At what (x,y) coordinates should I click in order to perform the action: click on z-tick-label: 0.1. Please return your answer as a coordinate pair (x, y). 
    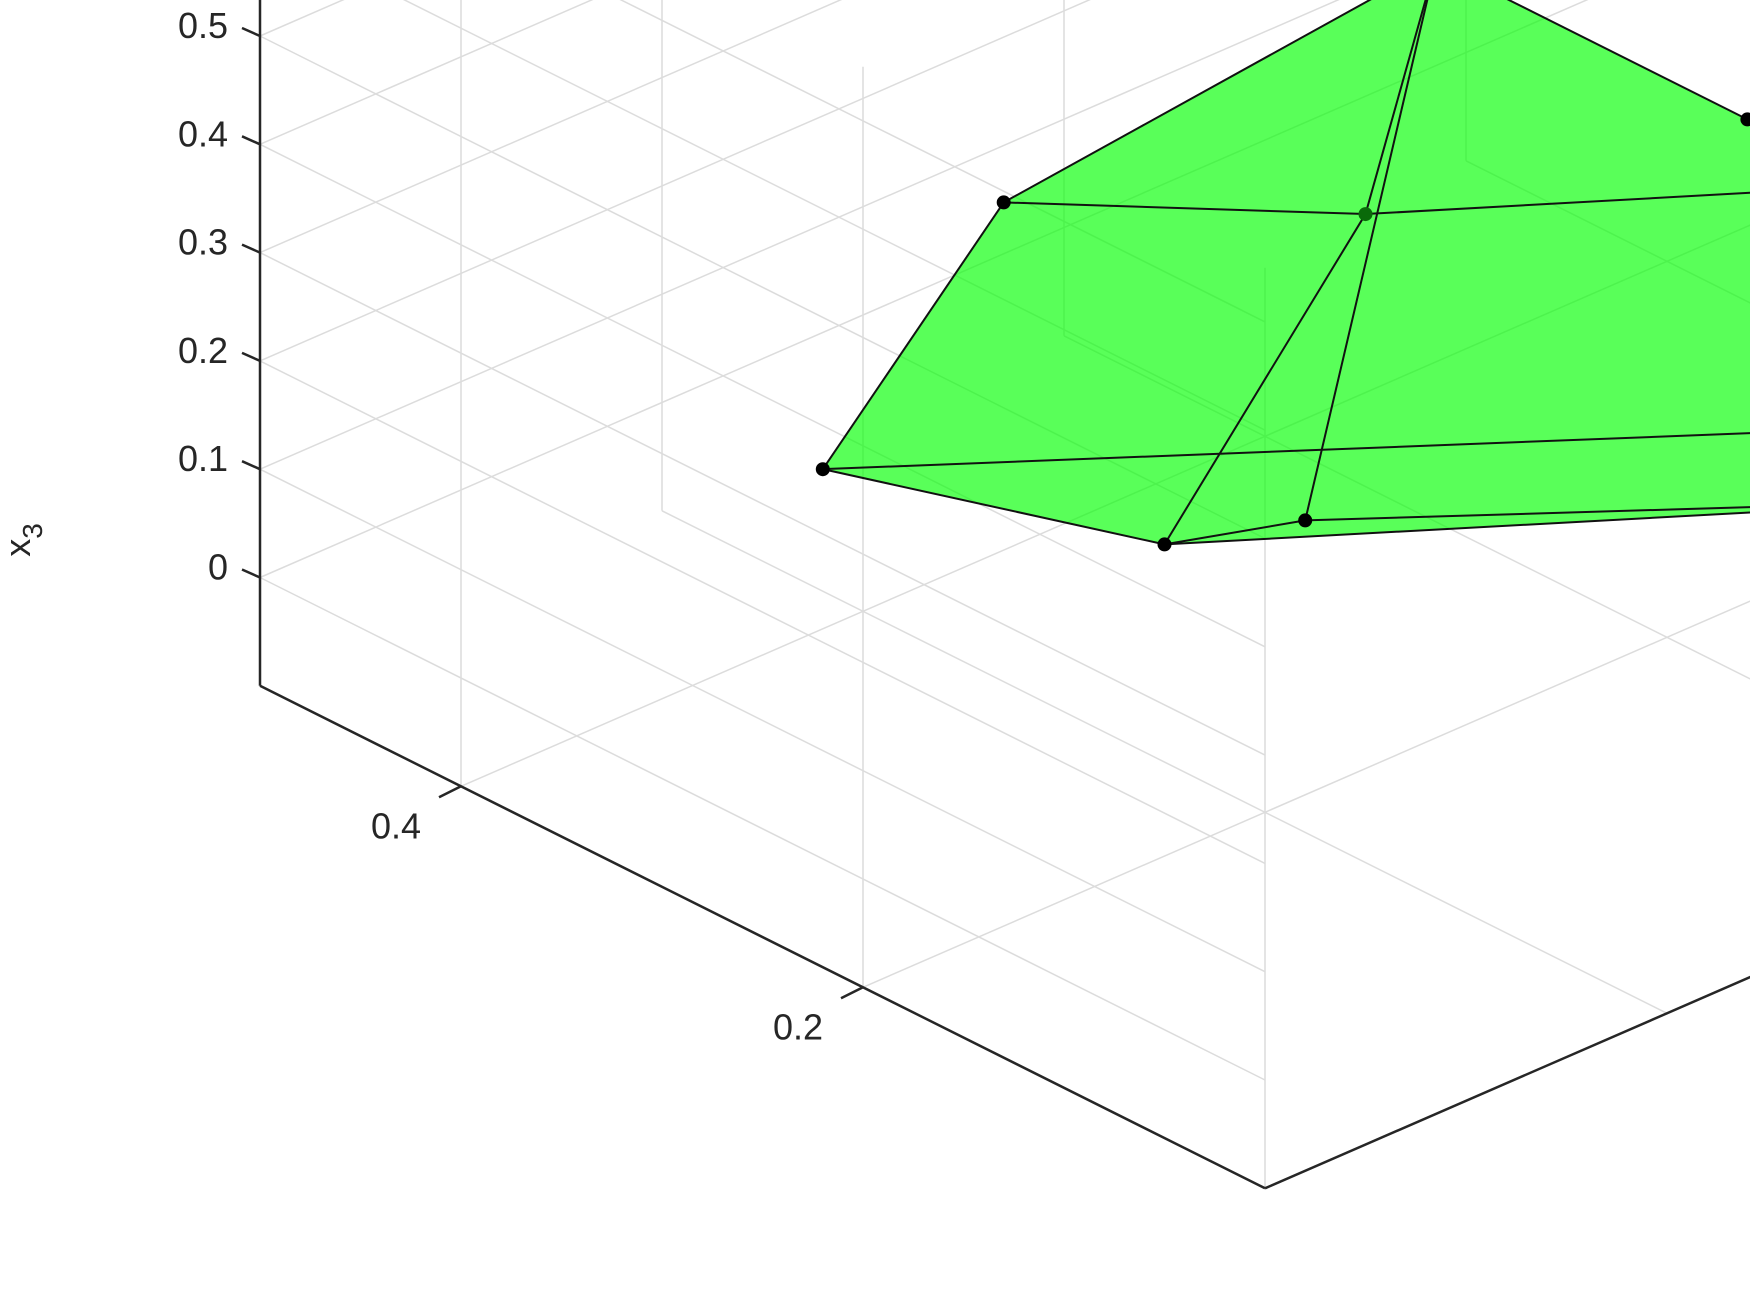
    Looking at the image, I should click on (203, 458).